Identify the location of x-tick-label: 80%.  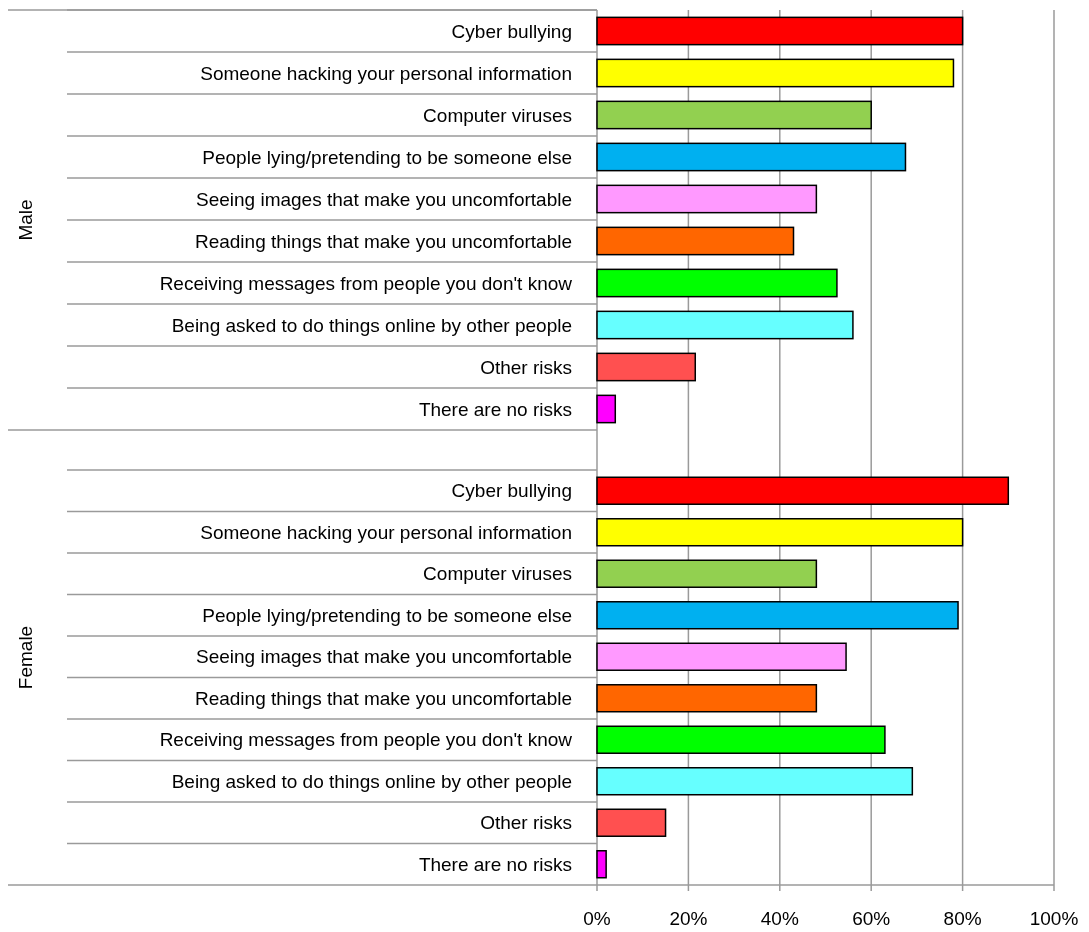
(962, 918).